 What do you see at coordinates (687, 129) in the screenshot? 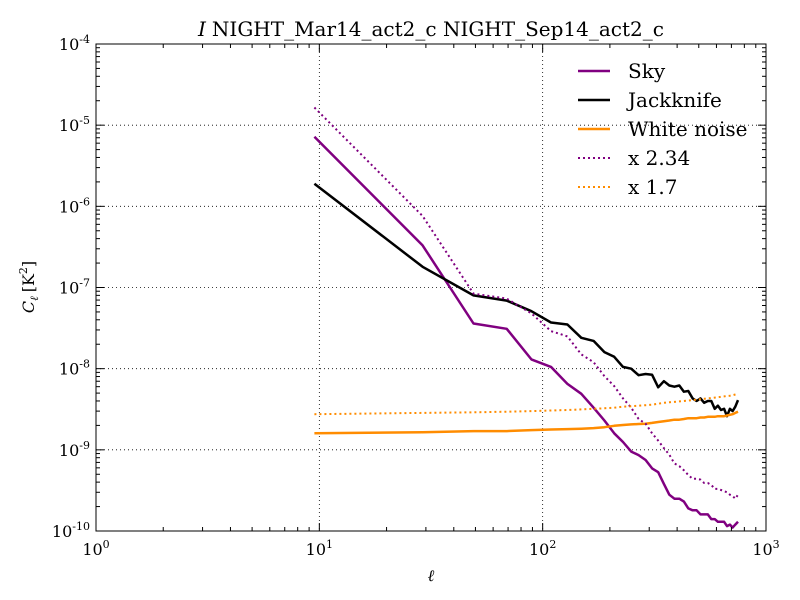
I see `legend-label-white-noise: White noise` at bounding box center [687, 129].